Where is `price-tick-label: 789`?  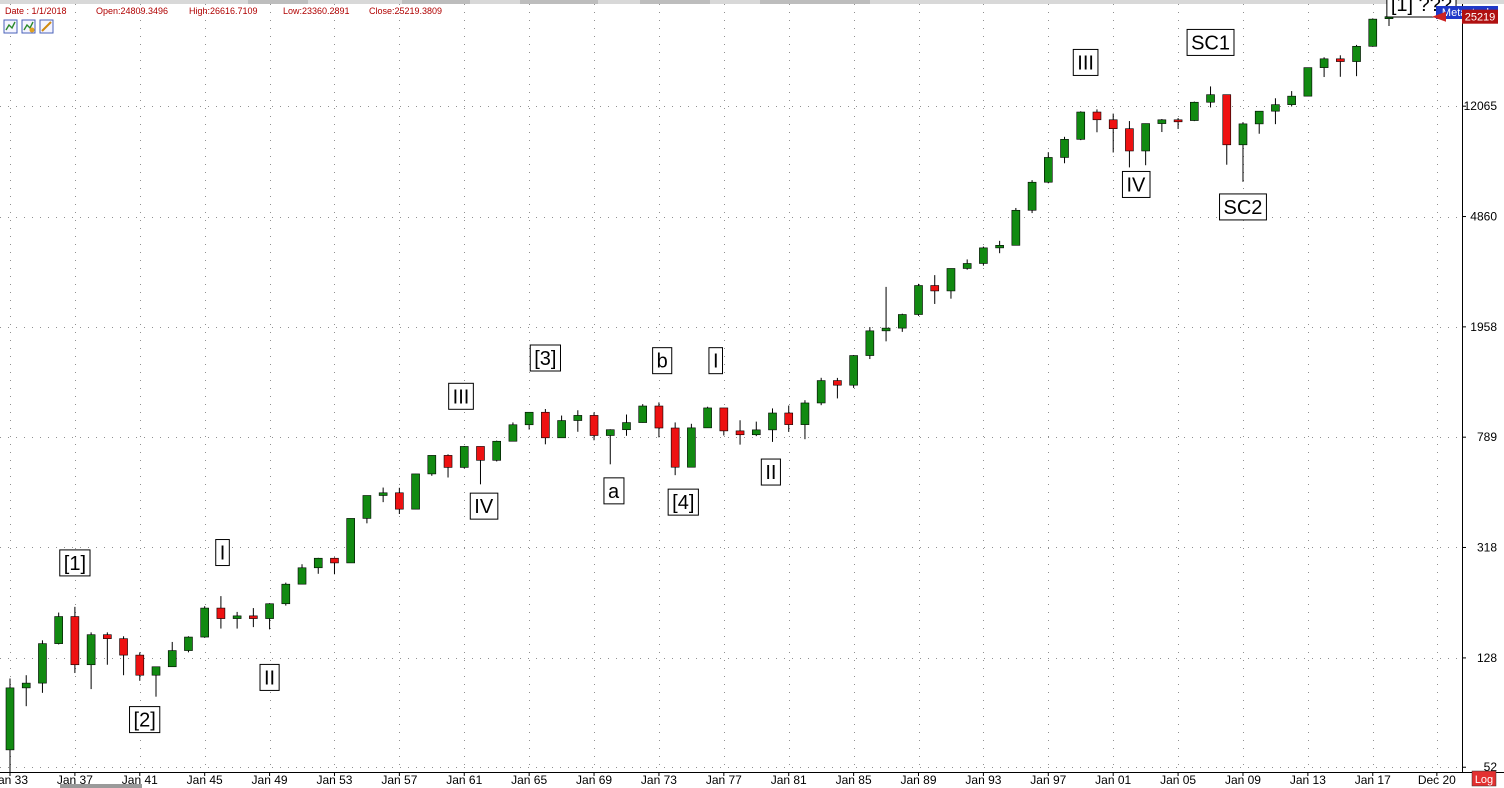 price-tick-label: 789 is located at coordinates (1487, 437).